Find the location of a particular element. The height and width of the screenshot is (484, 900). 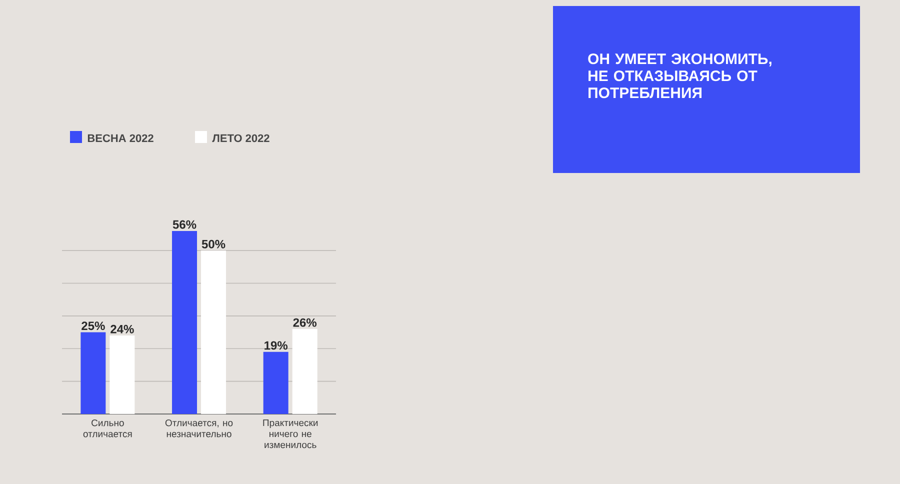

x-tick-label: Отличается, но незначительно is located at coordinates (199, 429).